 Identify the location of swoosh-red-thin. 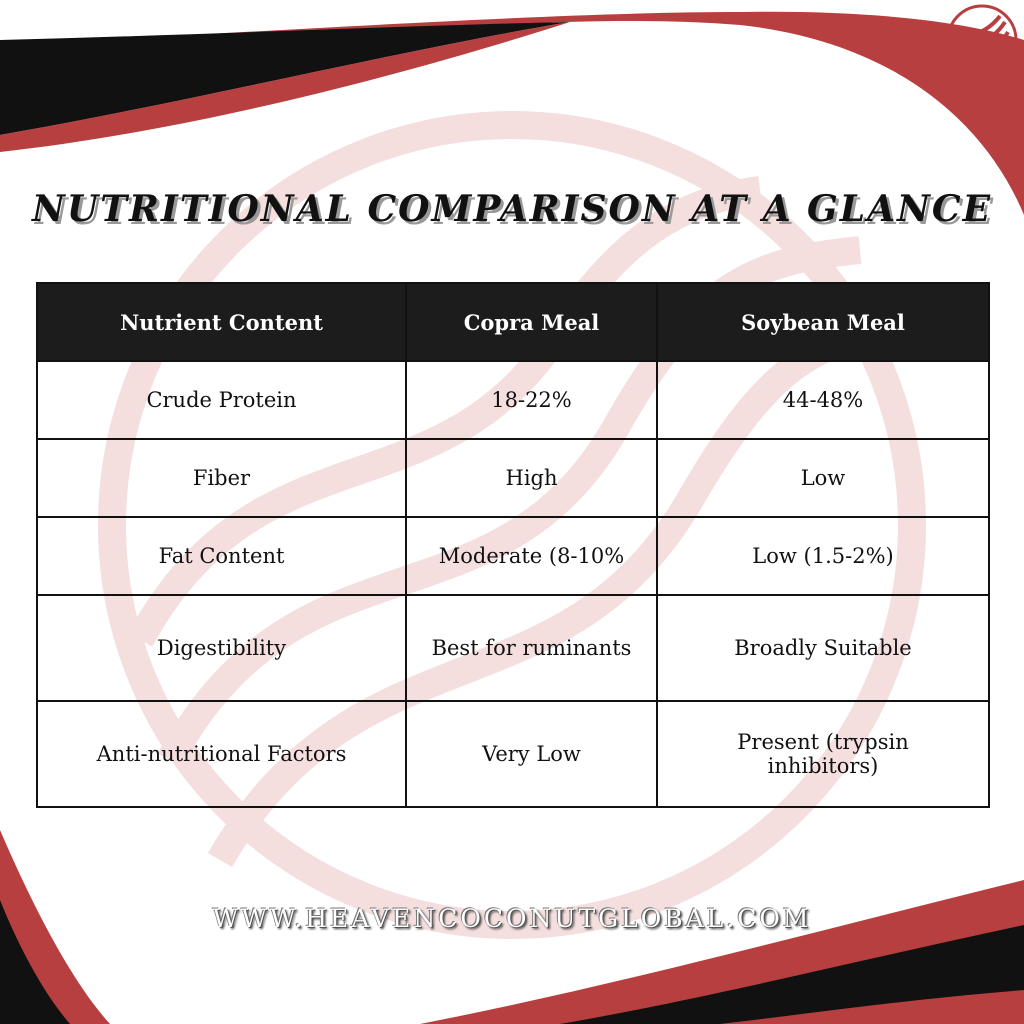
(285, 87).